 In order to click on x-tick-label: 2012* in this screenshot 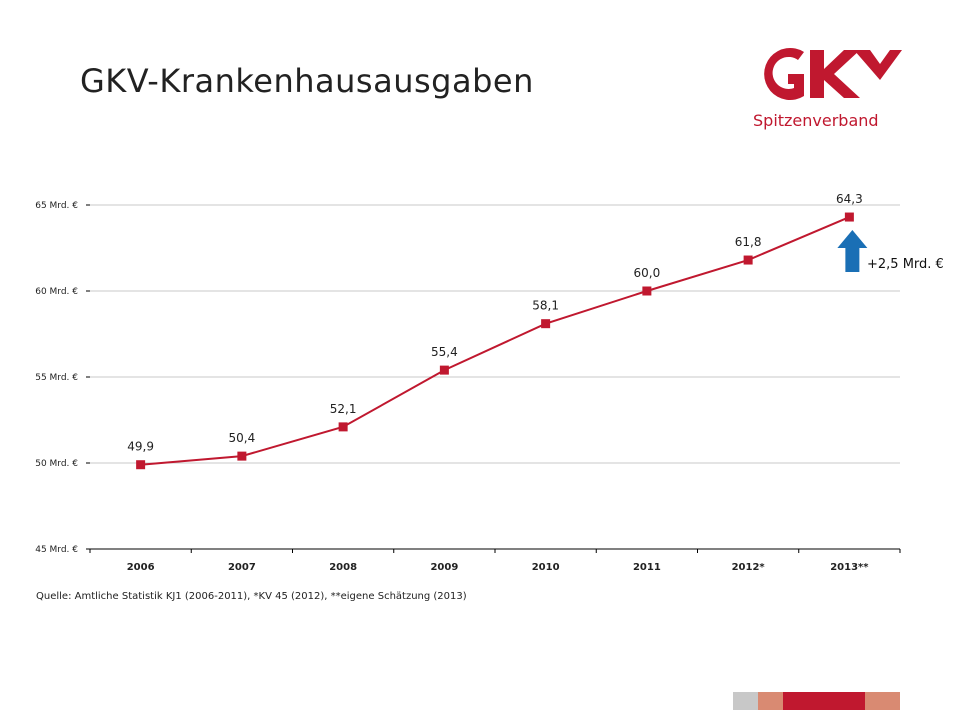, I will do `click(749, 567)`.